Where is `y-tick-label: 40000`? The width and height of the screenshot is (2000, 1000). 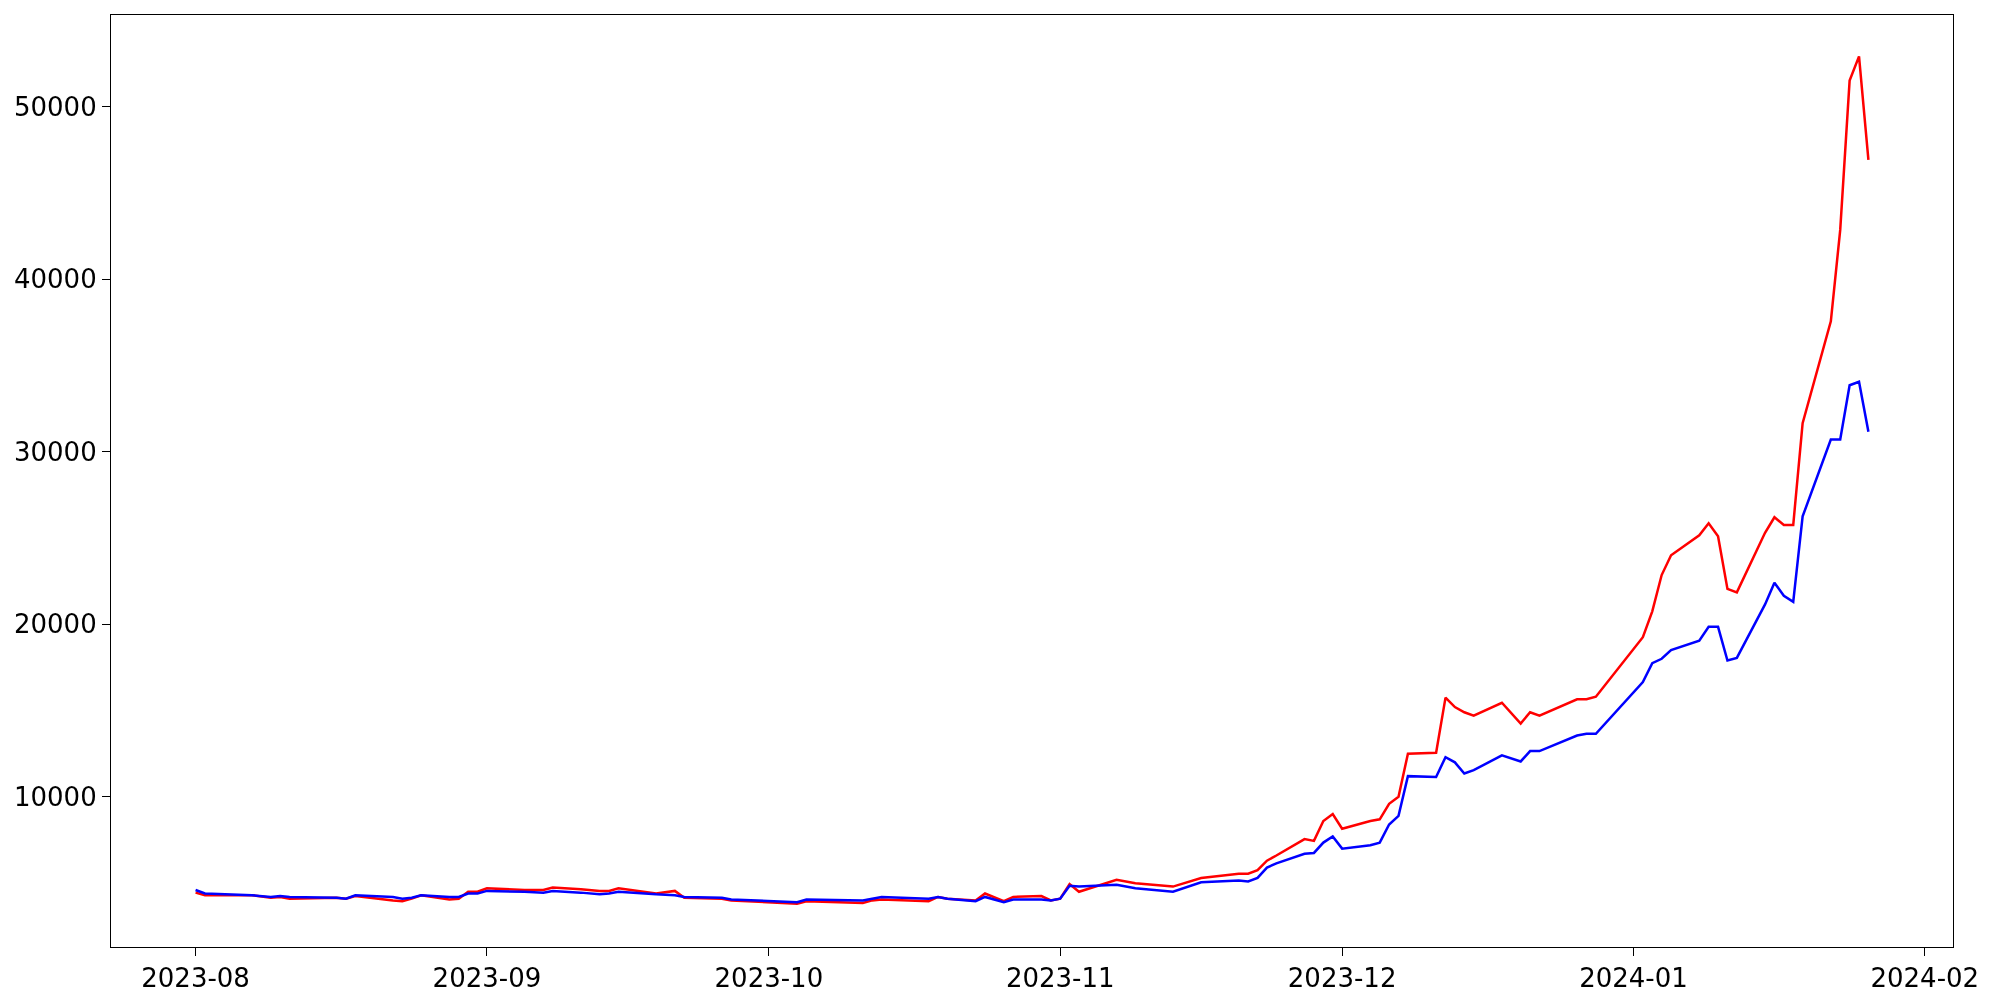
y-tick-label: 40000 is located at coordinates (55, 279).